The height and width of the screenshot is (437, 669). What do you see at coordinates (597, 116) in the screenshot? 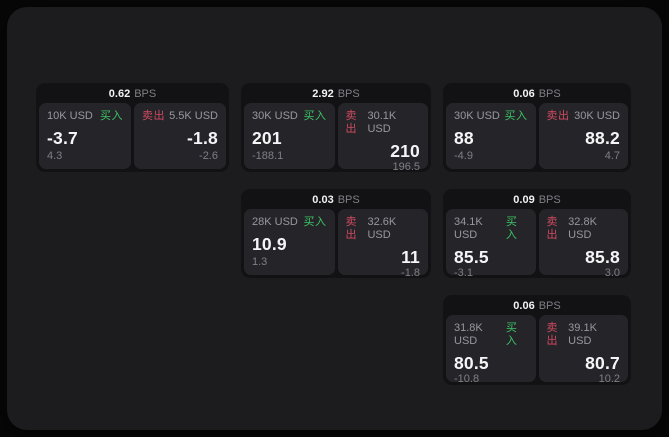
I see `sell-notional-amount: 30K USD` at bounding box center [597, 116].